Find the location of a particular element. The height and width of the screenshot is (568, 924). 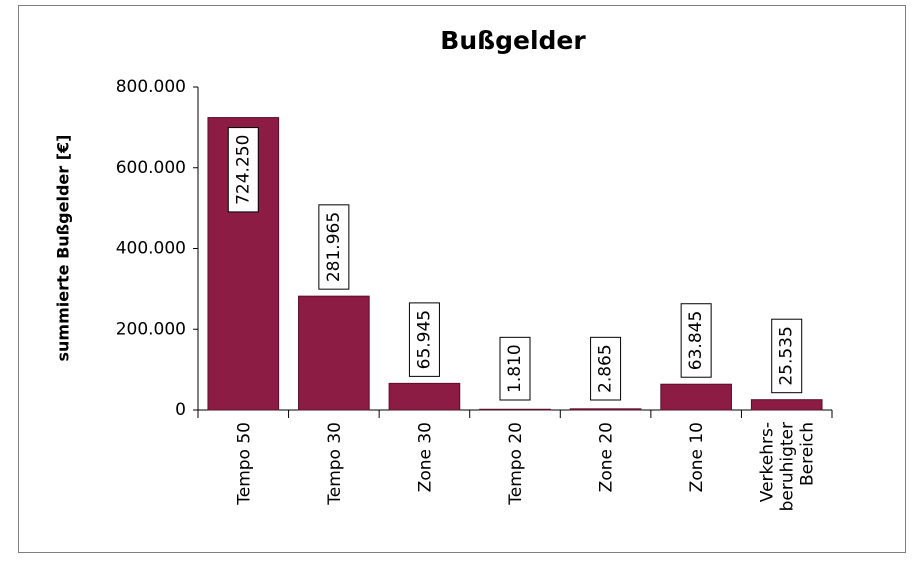

value-label: 1.810 is located at coordinates (515, 368).